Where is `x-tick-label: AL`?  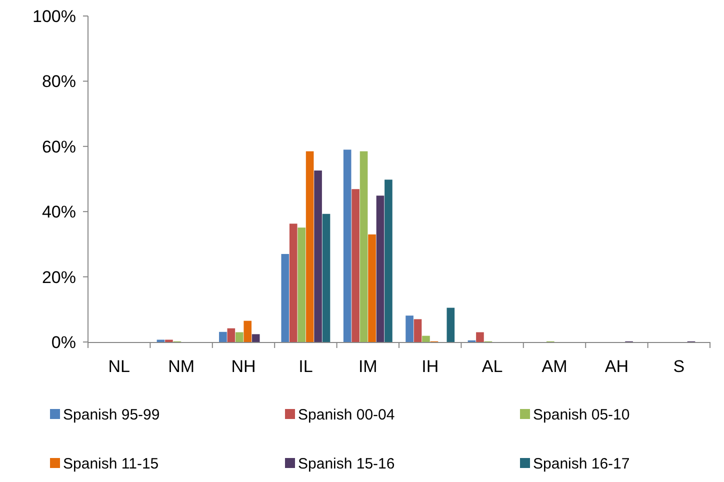
x-tick-label: AL is located at coordinates (492, 366).